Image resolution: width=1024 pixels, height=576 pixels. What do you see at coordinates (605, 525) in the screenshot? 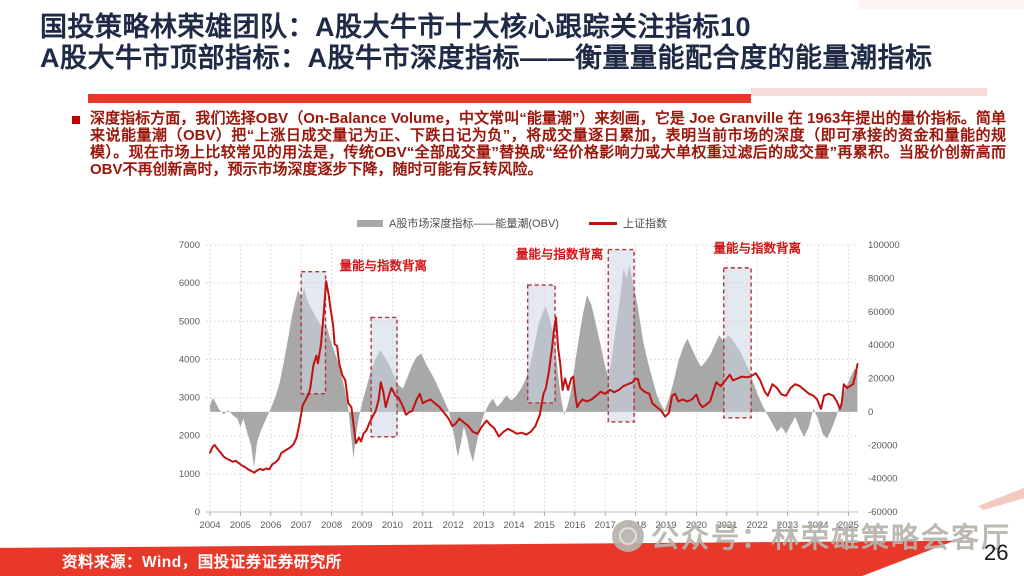
I see `svg-text: 2017` at bounding box center [605, 525].